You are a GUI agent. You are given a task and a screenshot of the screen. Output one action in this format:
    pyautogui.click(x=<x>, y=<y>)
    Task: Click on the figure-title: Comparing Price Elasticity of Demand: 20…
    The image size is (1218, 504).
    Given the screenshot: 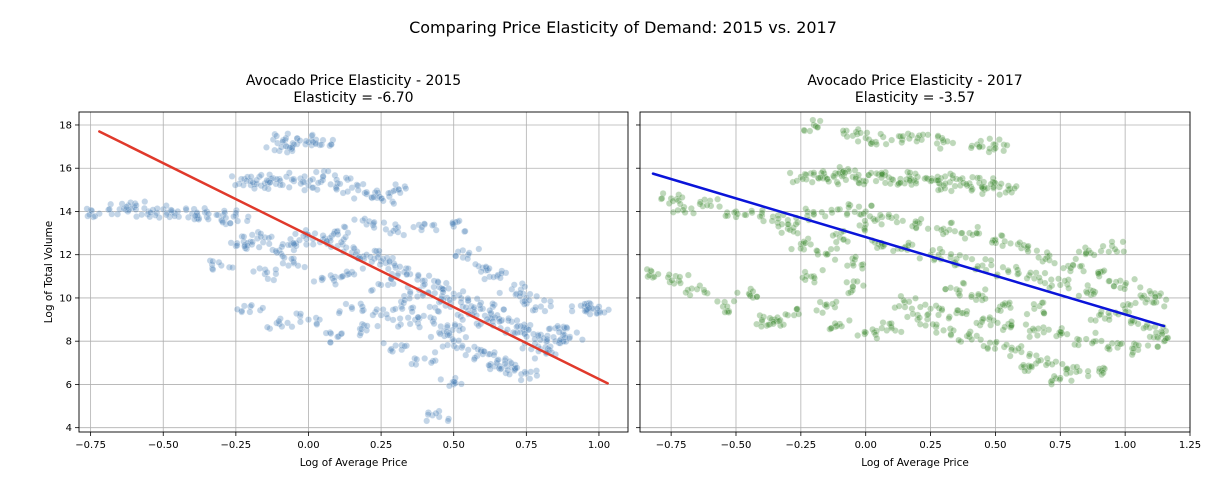 What is the action you would take?
    pyautogui.click(x=623, y=27)
    